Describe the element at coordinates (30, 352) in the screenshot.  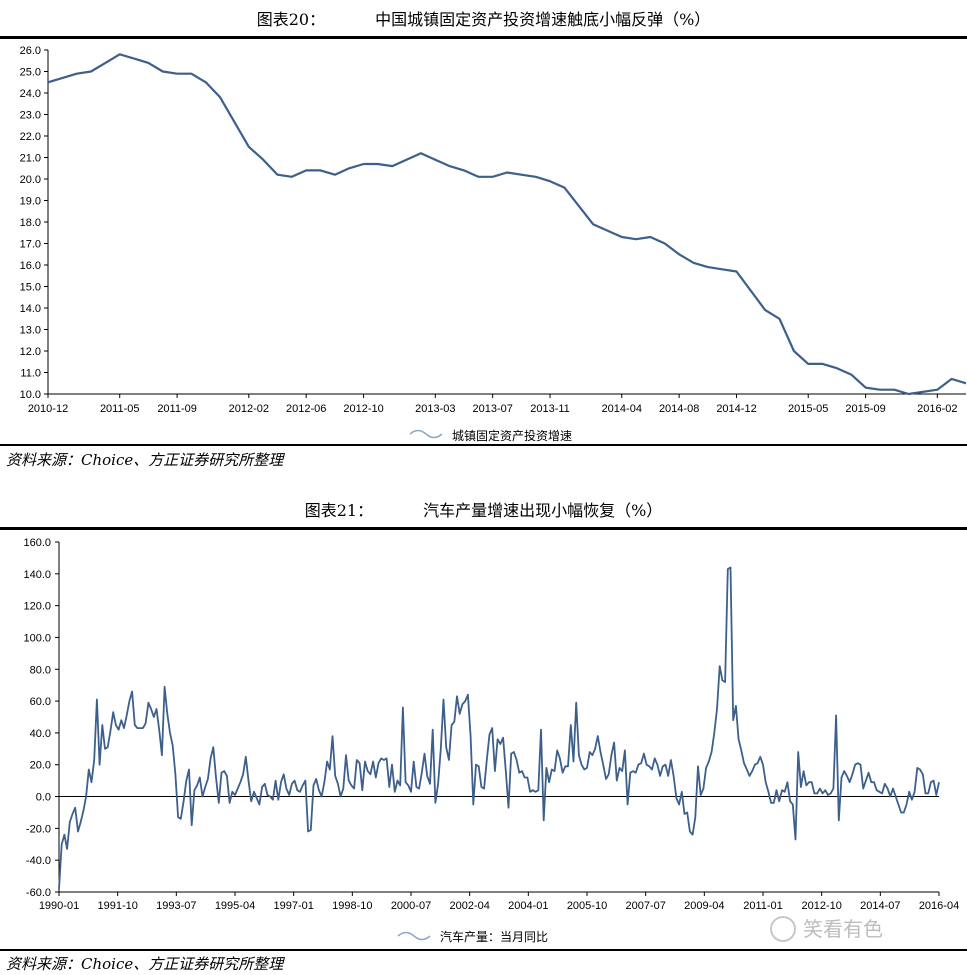
I see `y-tick-label: 12.0` at that location.